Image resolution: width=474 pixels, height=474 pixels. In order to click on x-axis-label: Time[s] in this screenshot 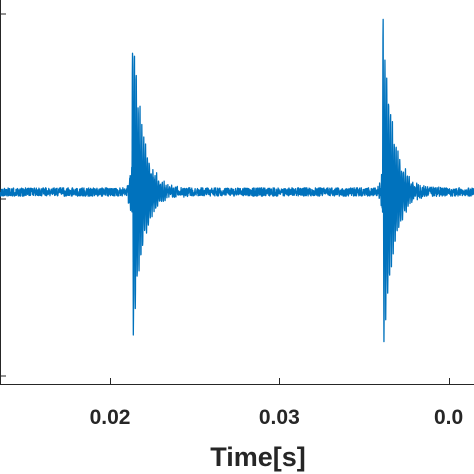, I will do `click(258, 457)`.